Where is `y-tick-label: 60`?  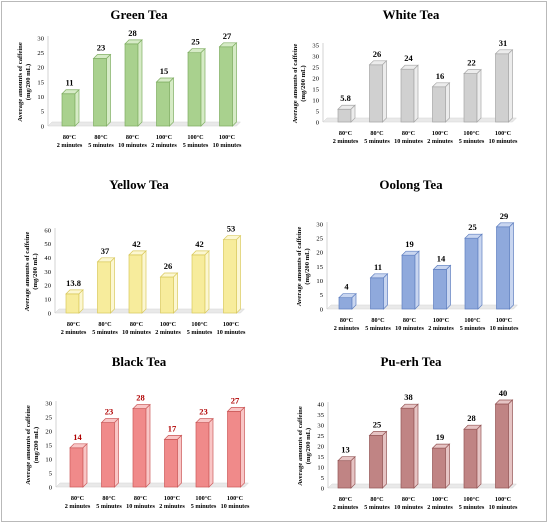 y-tick-label: 60 is located at coordinates (47, 230).